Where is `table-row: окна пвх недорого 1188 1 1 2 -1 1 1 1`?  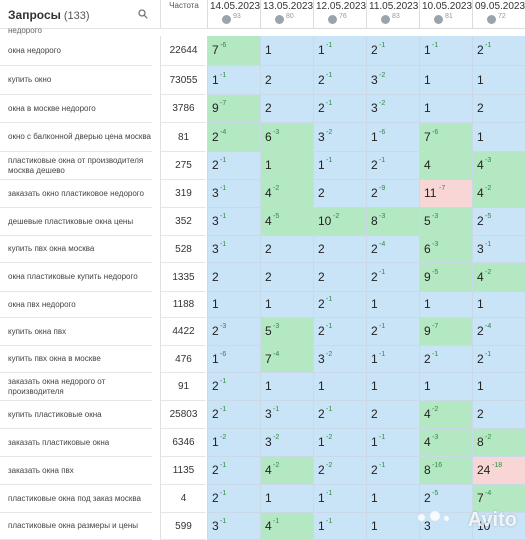 table-row: окна пвх недорого 1188 1 1 2 -1 1 1 1 is located at coordinates (262, 305).